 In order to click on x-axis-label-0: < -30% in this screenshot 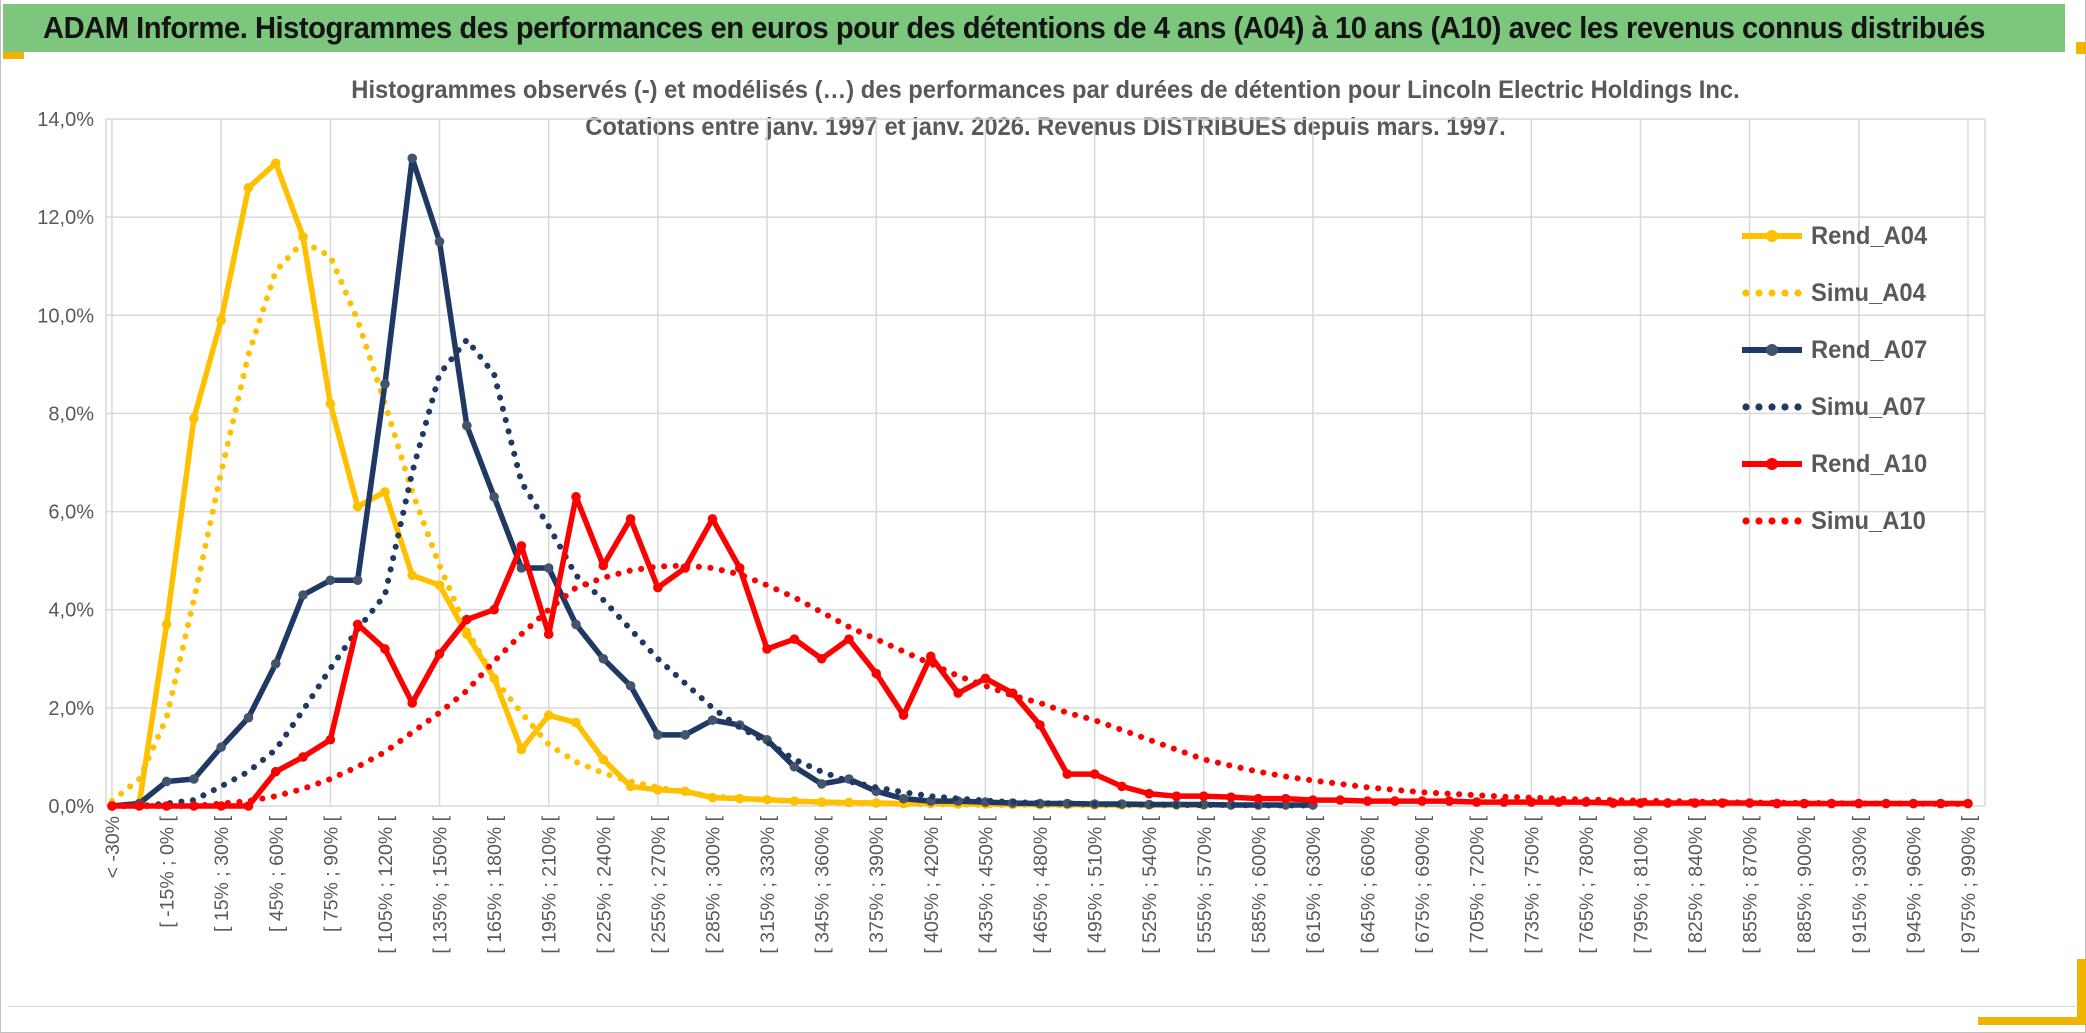, I will do `click(113, 847)`.